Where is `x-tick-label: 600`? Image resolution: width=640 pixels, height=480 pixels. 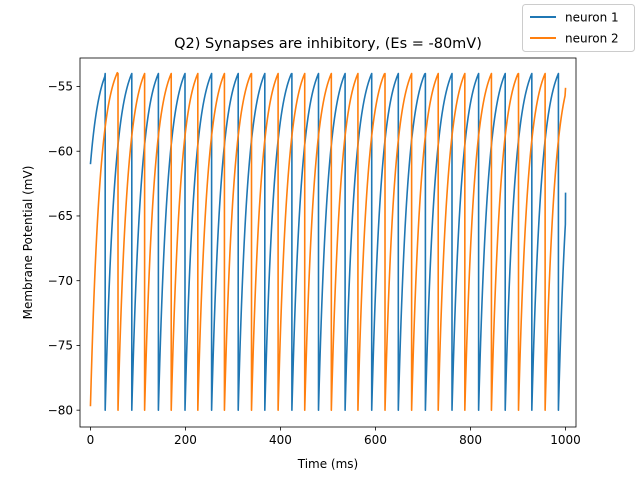
x-tick-label: 600 is located at coordinates (375, 440).